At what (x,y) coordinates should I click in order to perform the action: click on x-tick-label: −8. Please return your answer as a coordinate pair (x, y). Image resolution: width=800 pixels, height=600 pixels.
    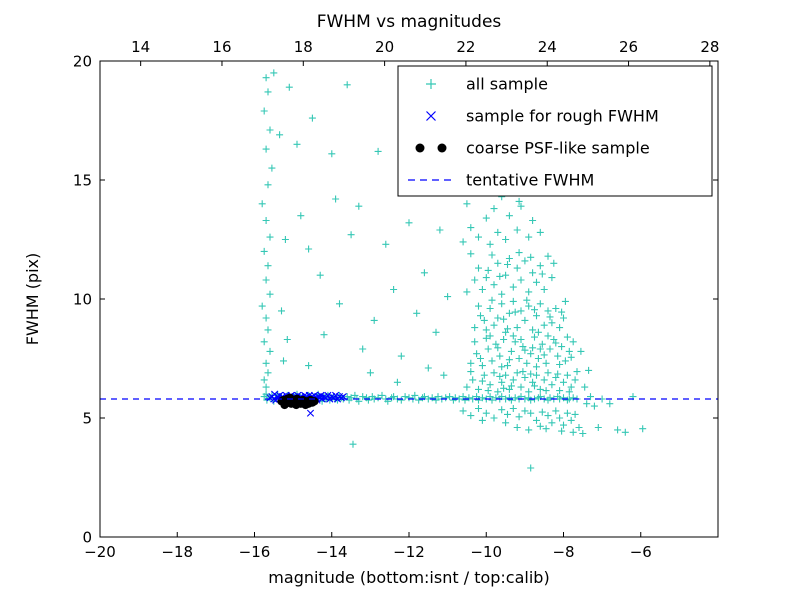
    Looking at the image, I should click on (563, 552).